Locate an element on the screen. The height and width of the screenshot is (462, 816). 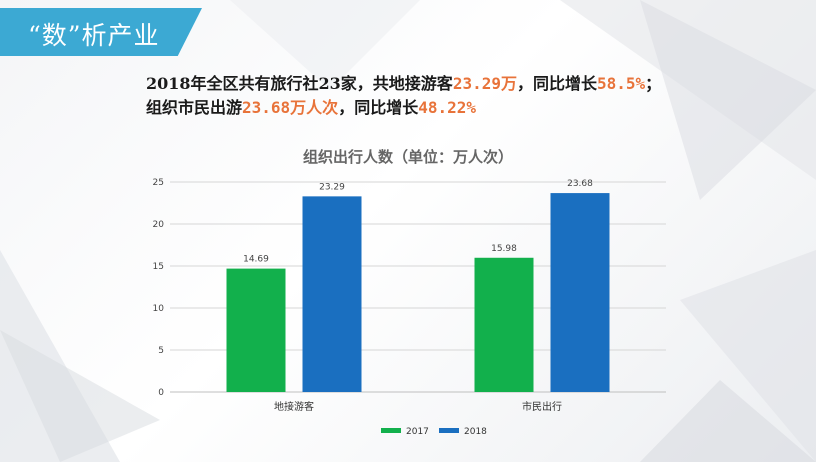
legend-label: 2017 is located at coordinates (417, 432).